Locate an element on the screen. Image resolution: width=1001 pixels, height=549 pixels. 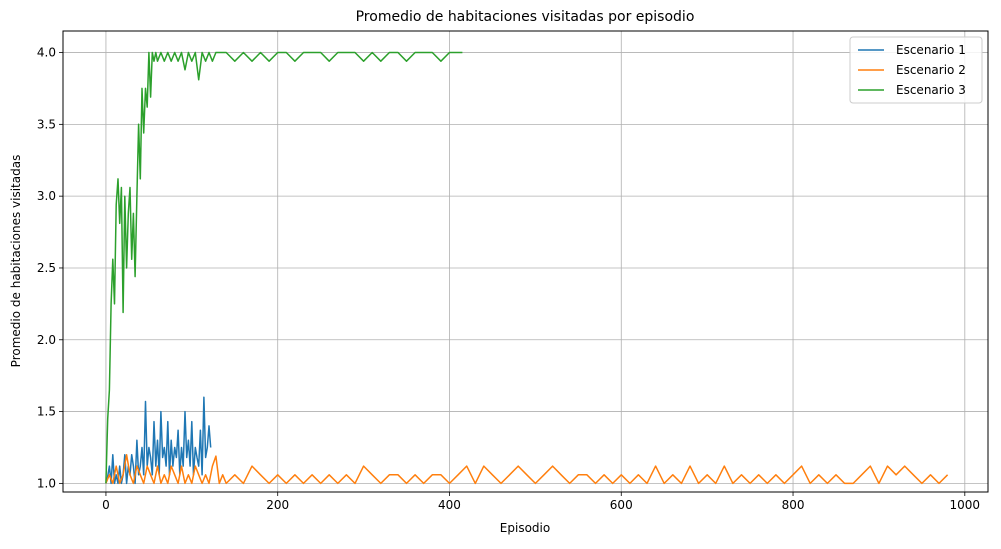
legend-label: Escenario 2 is located at coordinates (931, 70).